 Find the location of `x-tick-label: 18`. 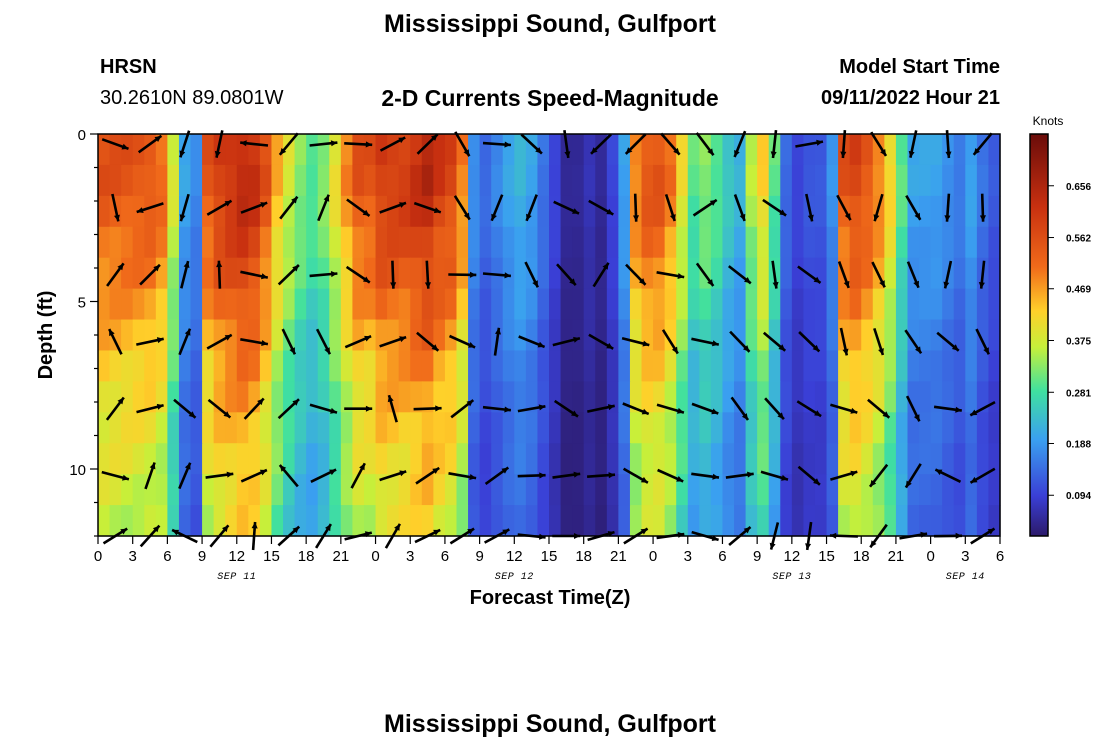

x-tick-label: 18 is located at coordinates (583, 556).